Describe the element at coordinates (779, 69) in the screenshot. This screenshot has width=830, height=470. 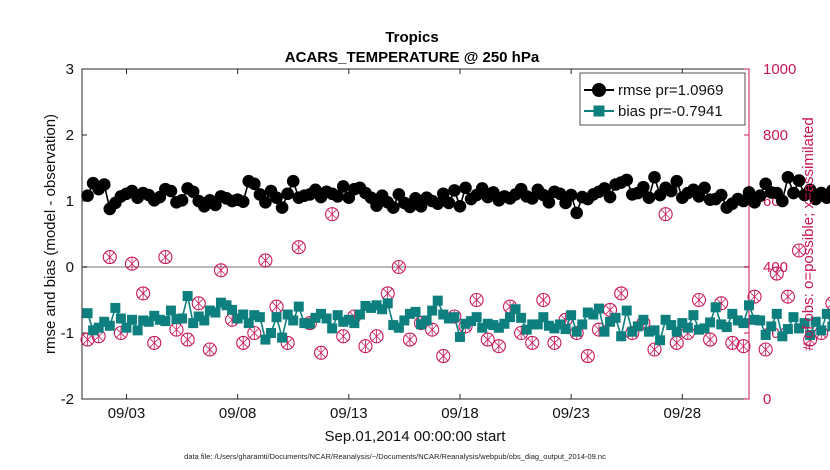
I see `y-tick-label-right: 1000` at that location.